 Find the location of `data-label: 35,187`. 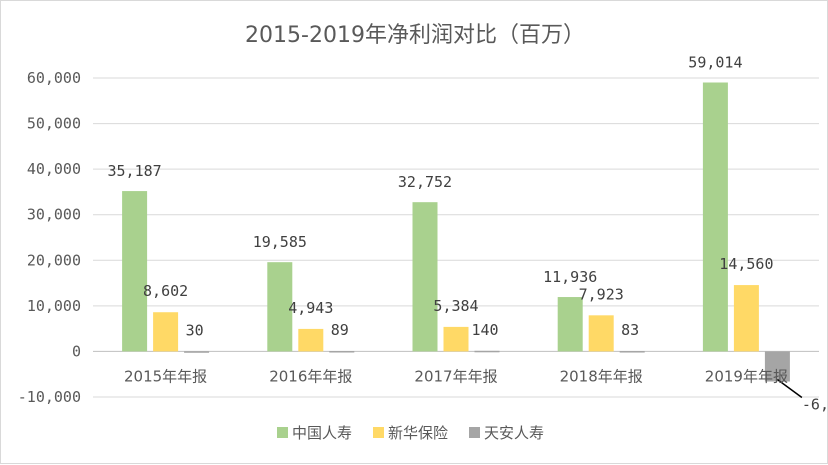

data-label: 35,187 is located at coordinates (135, 171).